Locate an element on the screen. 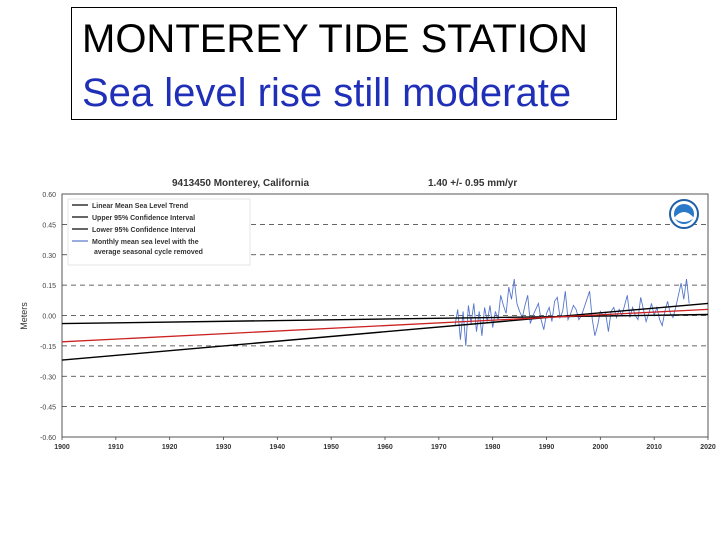  x-tick-label: 1920 is located at coordinates (170, 447).